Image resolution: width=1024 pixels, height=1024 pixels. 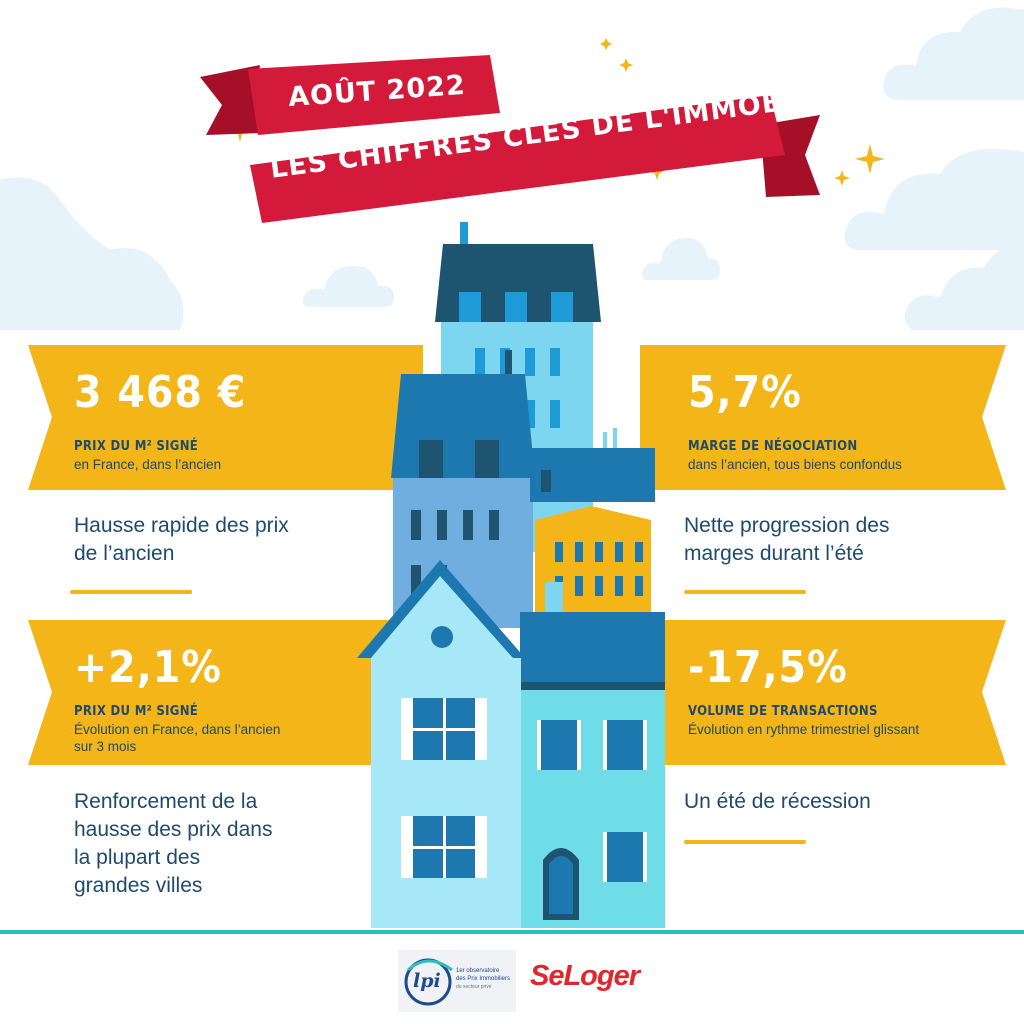 What do you see at coordinates (510, 139) in the screenshot?
I see `banner-ribbon` at bounding box center [510, 139].